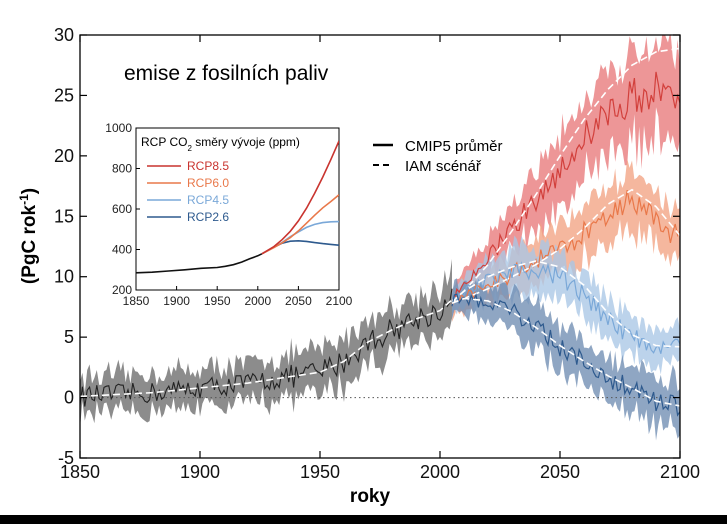 This screenshot has height=524, width=727. I want to click on y-axis-label-main: (PgC rok, so click(29, 244).